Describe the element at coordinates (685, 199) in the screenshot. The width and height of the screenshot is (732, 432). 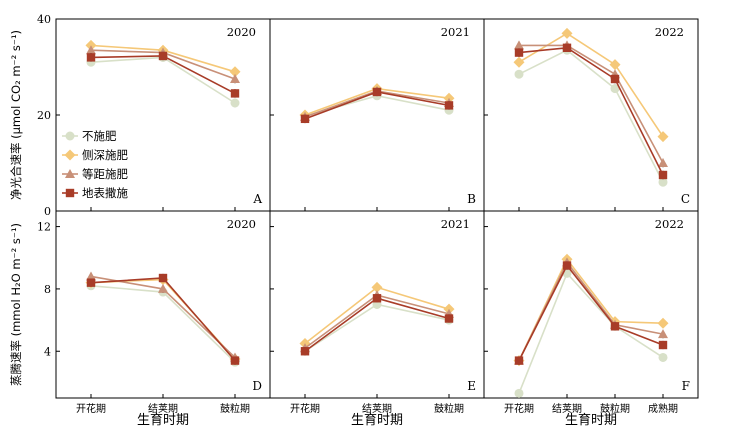
I see `panel-letter: C` at that location.